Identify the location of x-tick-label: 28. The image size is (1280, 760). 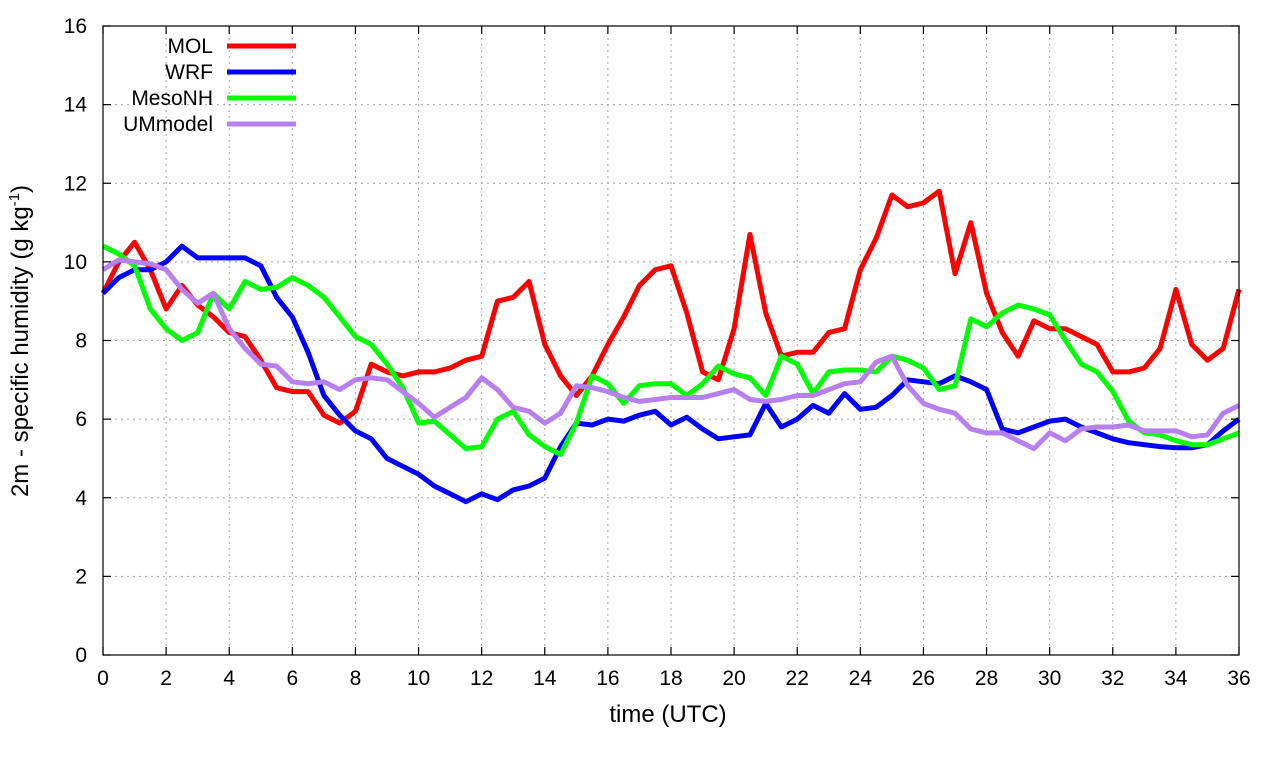
(986, 678).